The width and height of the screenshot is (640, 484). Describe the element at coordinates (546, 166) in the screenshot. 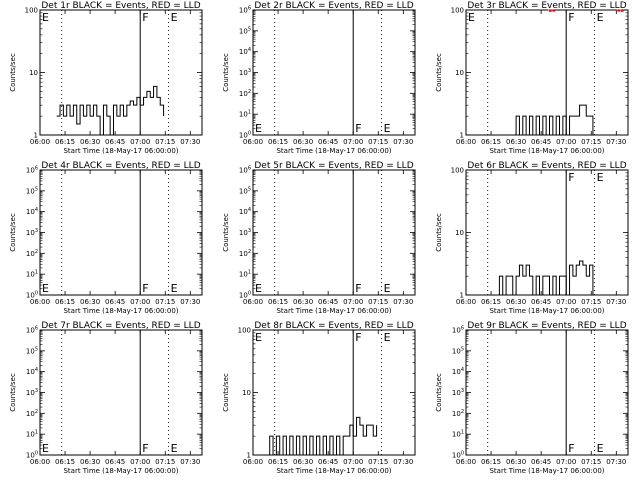

I see `panel-title: Det 6r BLACK = Events, RED = LLD` at that location.